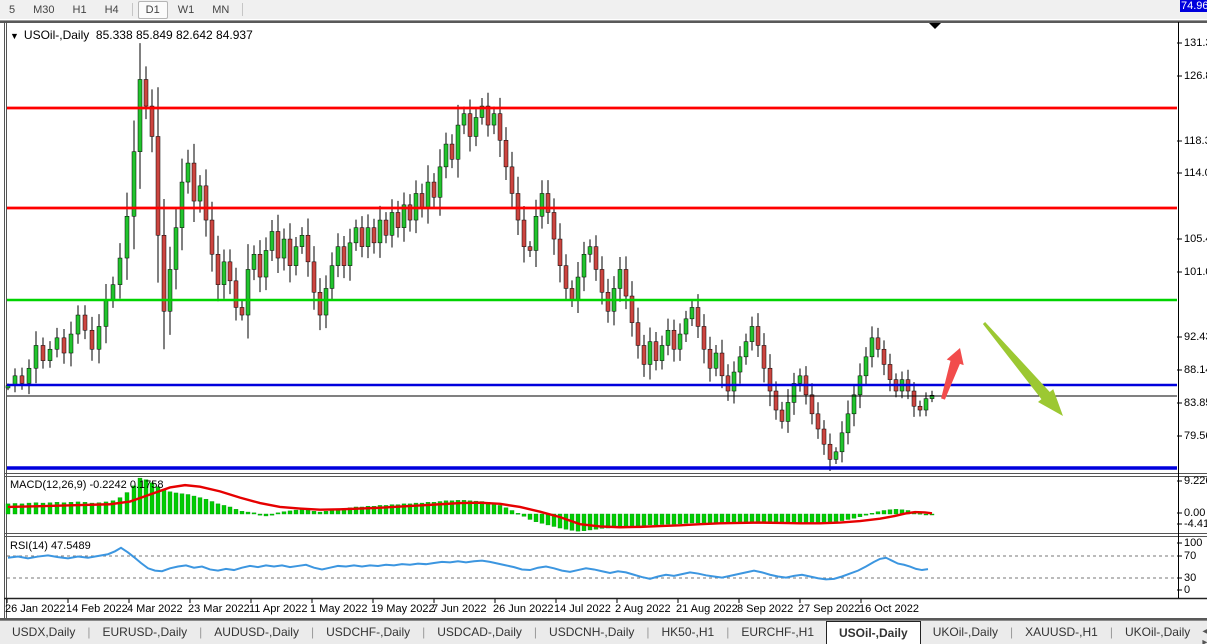  Describe the element at coordinates (688, 632) in the screenshot. I see `symbol-tab-hk50h1-6: HK50-,H1` at that location.